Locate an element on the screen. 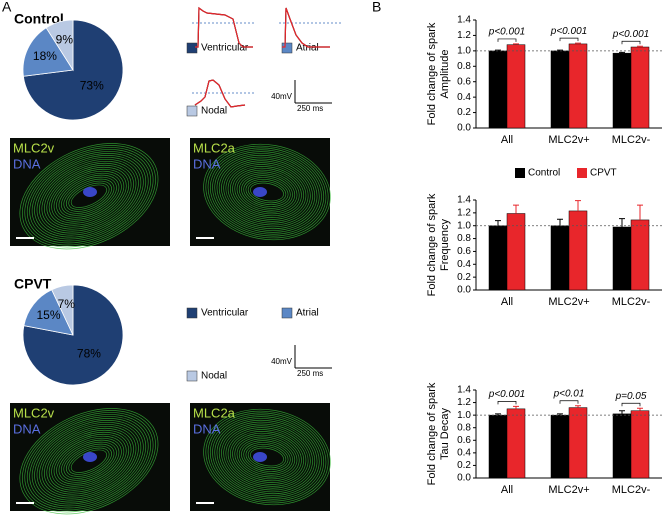 The width and height of the screenshot is (668, 515). panel-label: A is located at coordinates (7, 7).